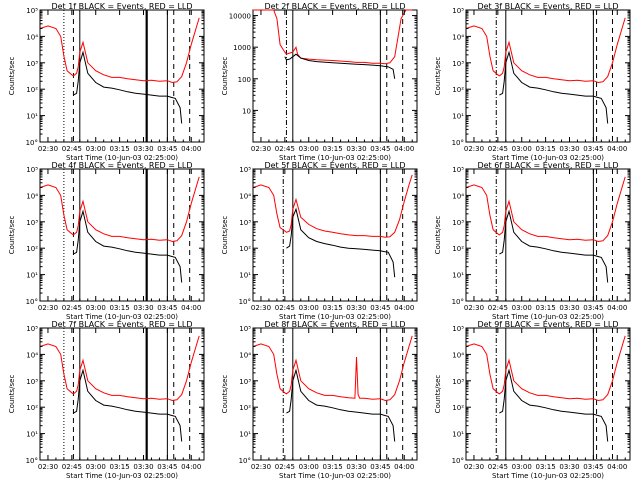 This screenshot has width=640, height=480. I want to click on chart-title: Det 3f BLACK = Events, RED = LLD, so click(547, 6).